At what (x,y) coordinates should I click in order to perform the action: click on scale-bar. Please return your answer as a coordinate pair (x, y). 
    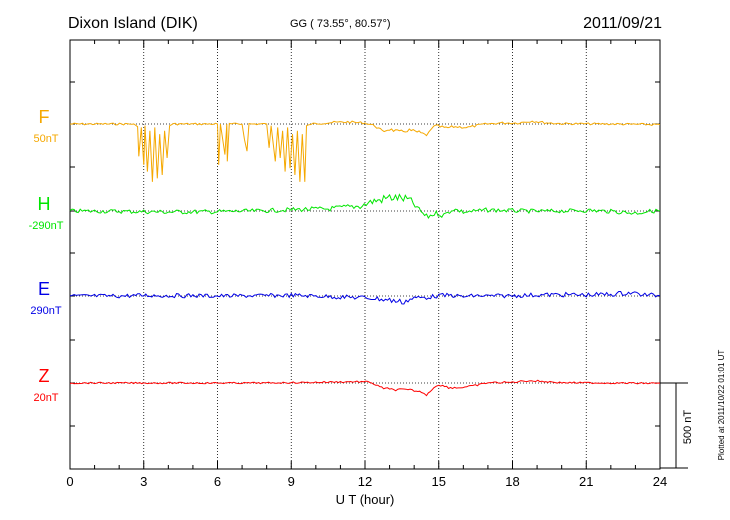
    Looking at the image, I should click on (674, 425).